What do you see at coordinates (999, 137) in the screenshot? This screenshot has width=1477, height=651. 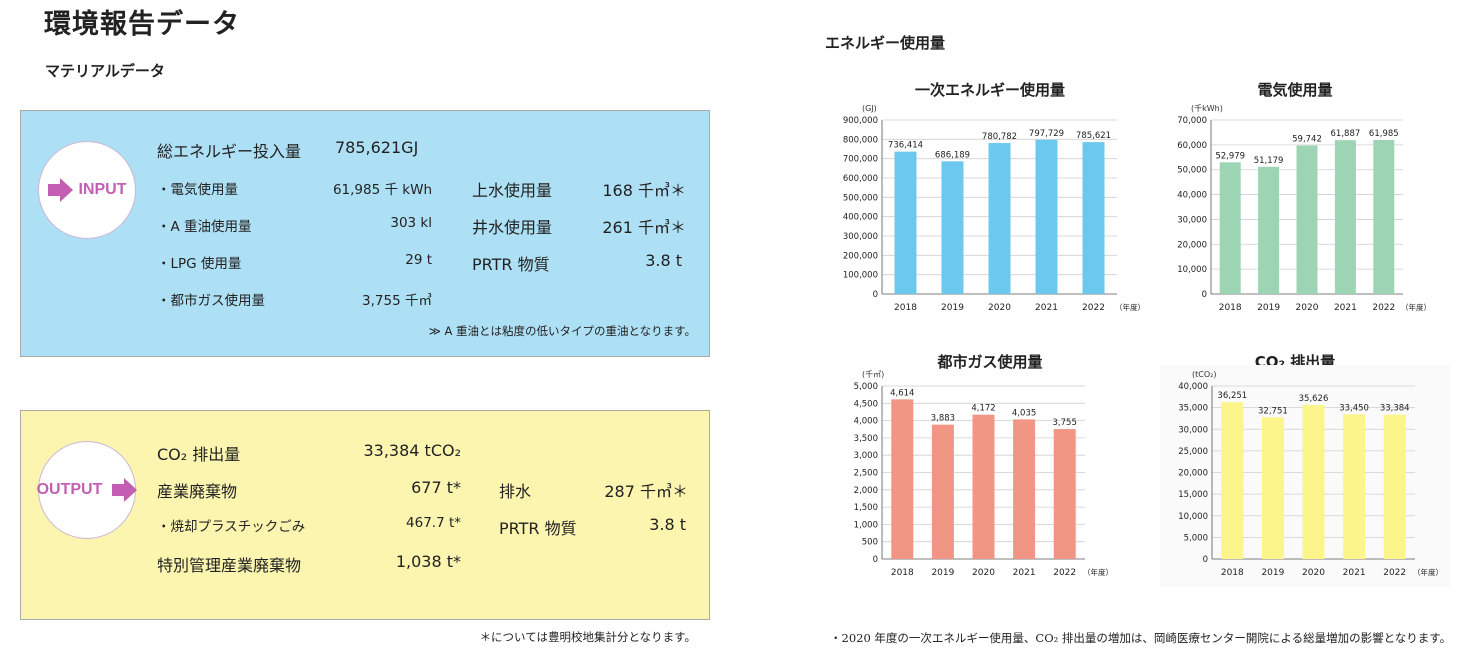 I see `data-label: 780,782` at bounding box center [999, 137].